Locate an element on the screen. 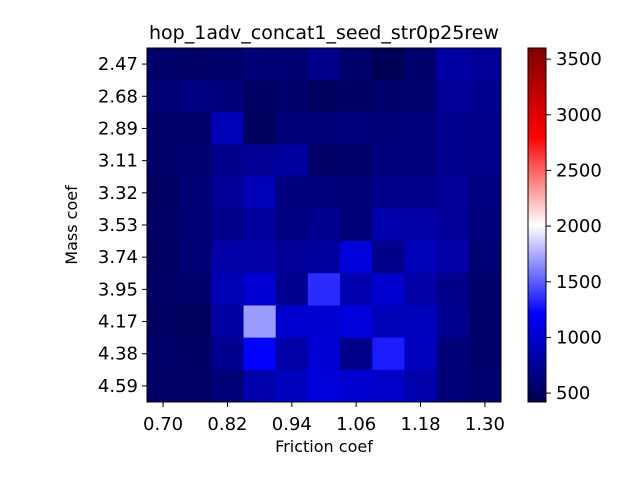 The image size is (640, 480). y-tick-label: 2.89 is located at coordinates (118, 128).